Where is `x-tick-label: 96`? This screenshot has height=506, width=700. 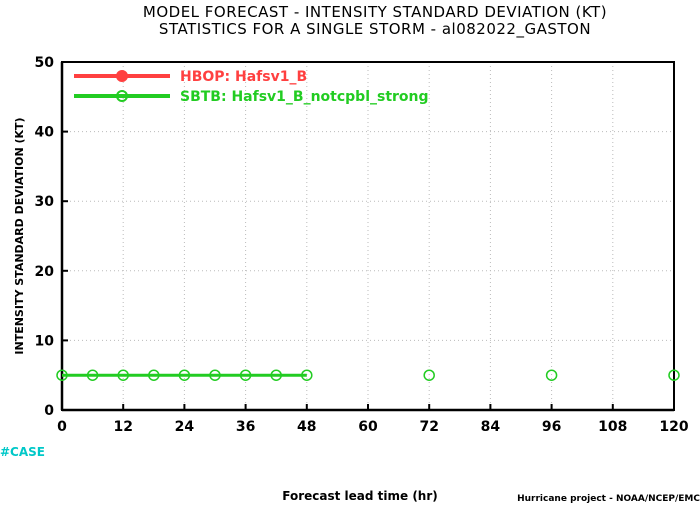 x-tick-label: 96 is located at coordinates (551, 427).